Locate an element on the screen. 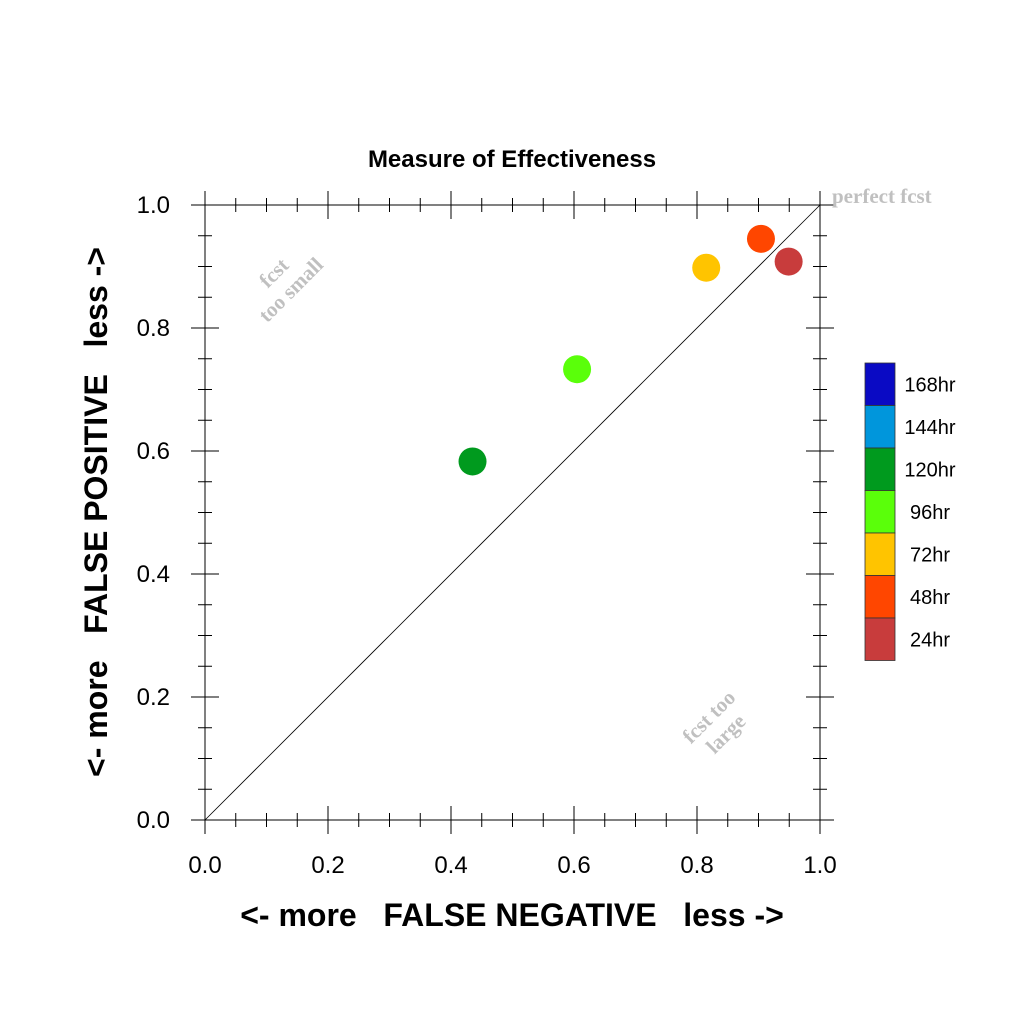  y-axis-label: <- more FALSE POSITIVE less -> is located at coordinates (96, 512).